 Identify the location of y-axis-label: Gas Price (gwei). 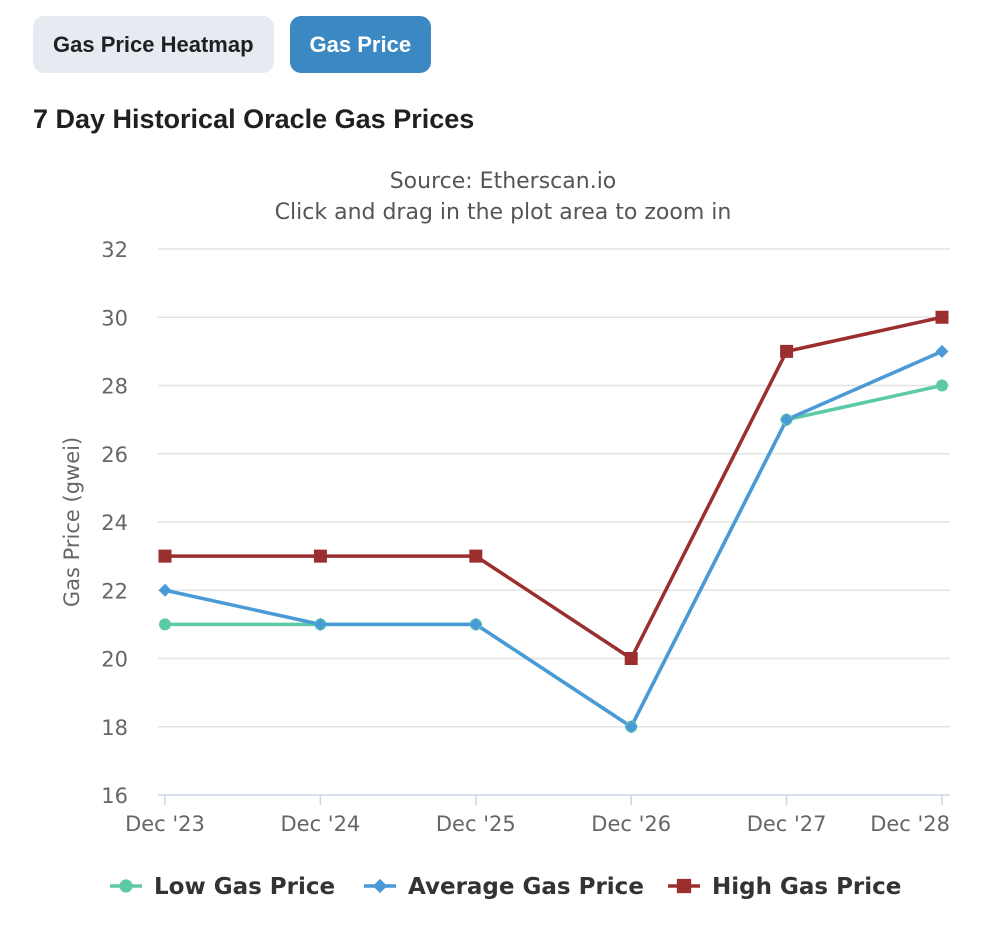
(72, 522).